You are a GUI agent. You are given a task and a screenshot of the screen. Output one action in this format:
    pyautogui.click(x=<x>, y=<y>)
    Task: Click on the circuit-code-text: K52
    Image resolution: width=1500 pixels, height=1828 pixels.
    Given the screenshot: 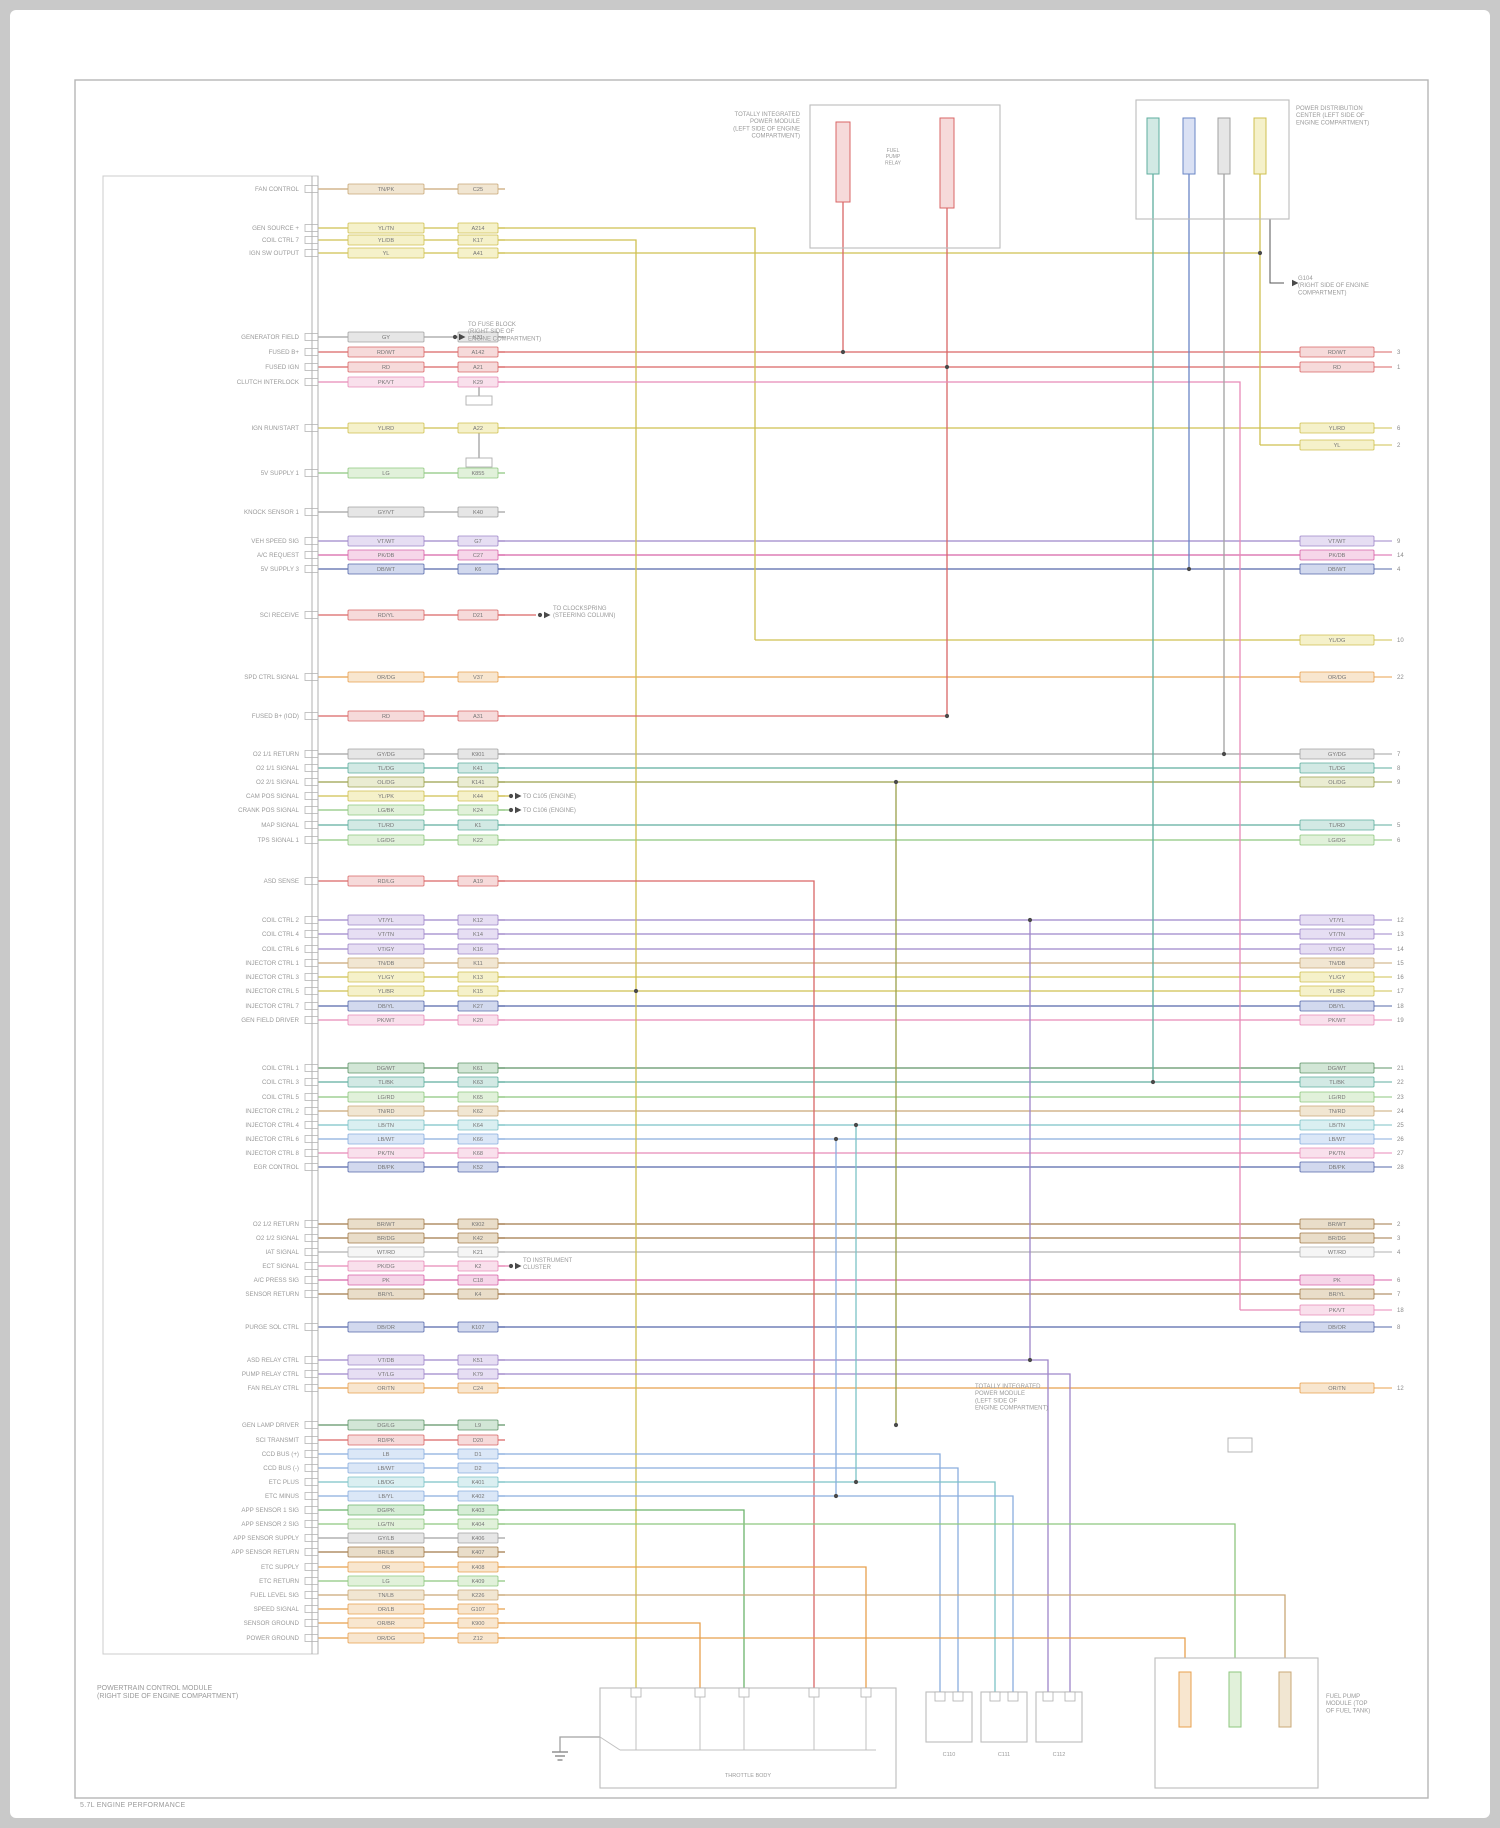 What is the action you would take?
    pyautogui.click(x=478, y=1168)
    